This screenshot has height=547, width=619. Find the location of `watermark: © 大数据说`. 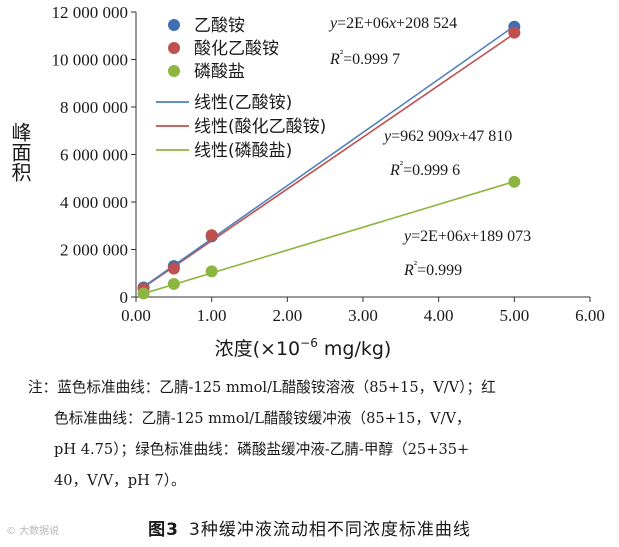

watermark: © 大数据说 is located at coordinates (33, 531).